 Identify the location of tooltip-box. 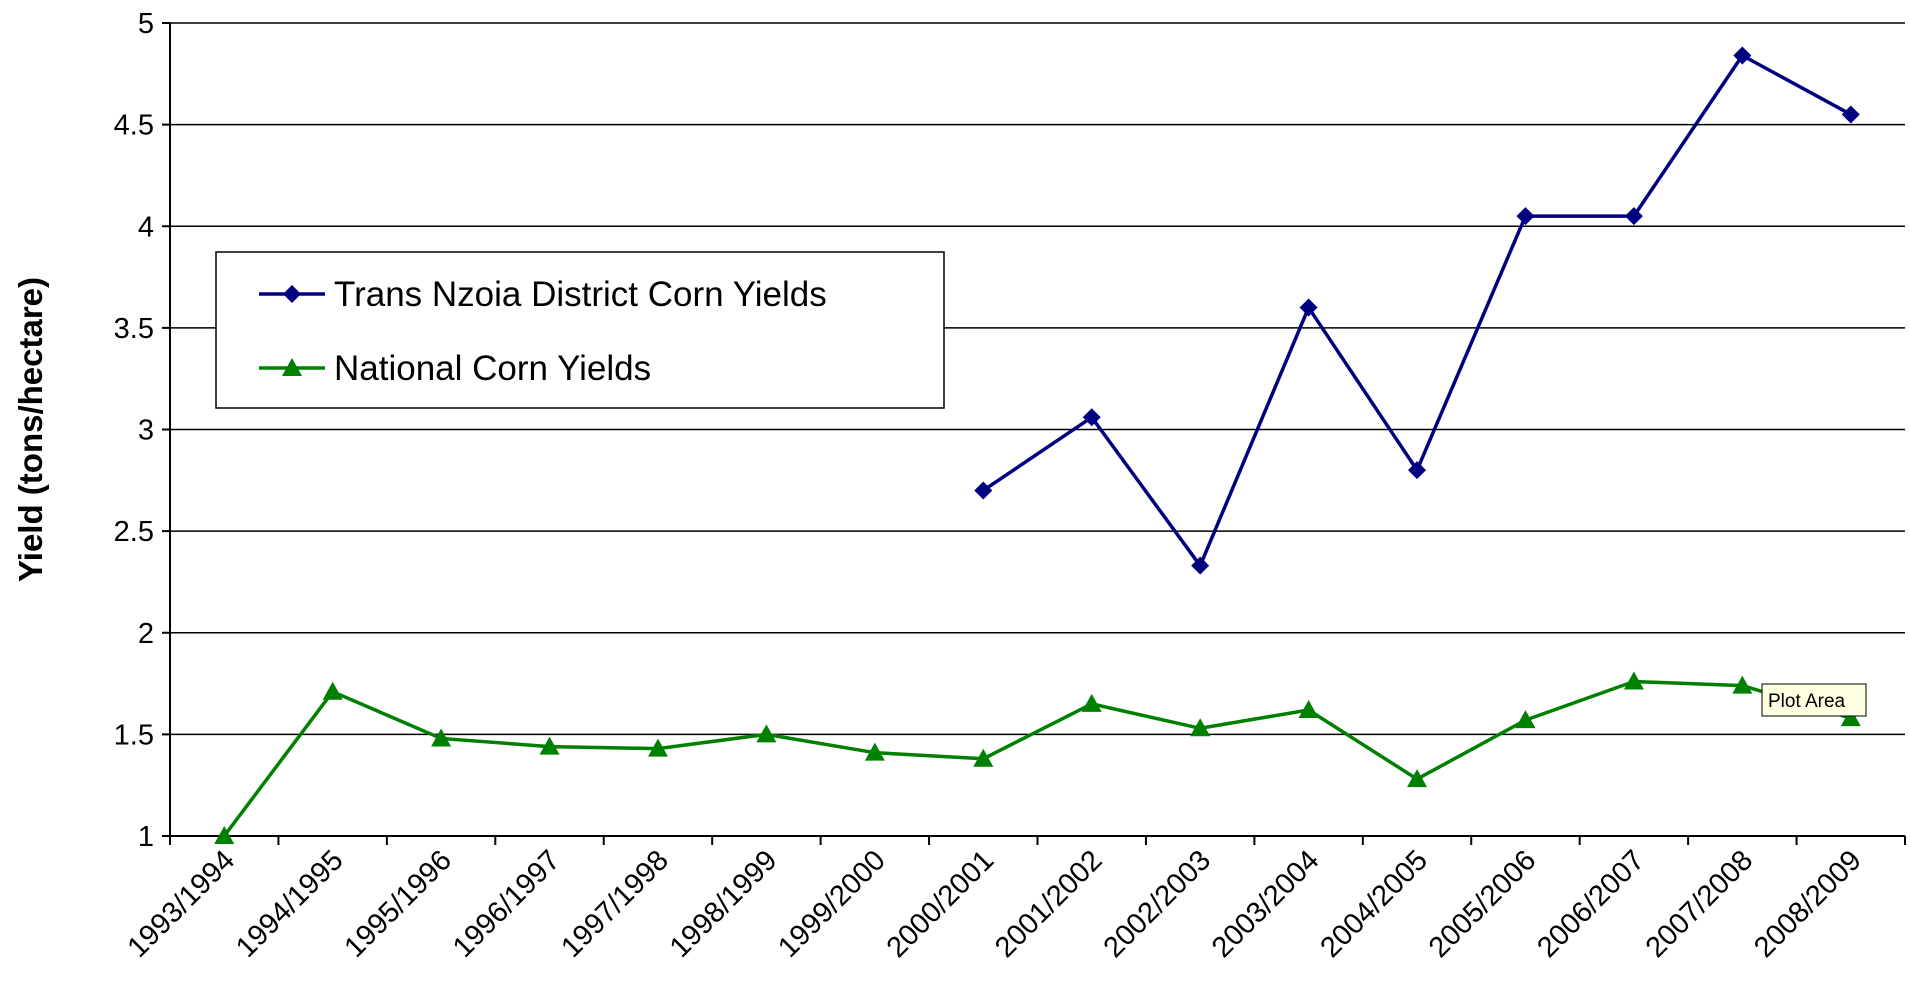
(1814, 700).